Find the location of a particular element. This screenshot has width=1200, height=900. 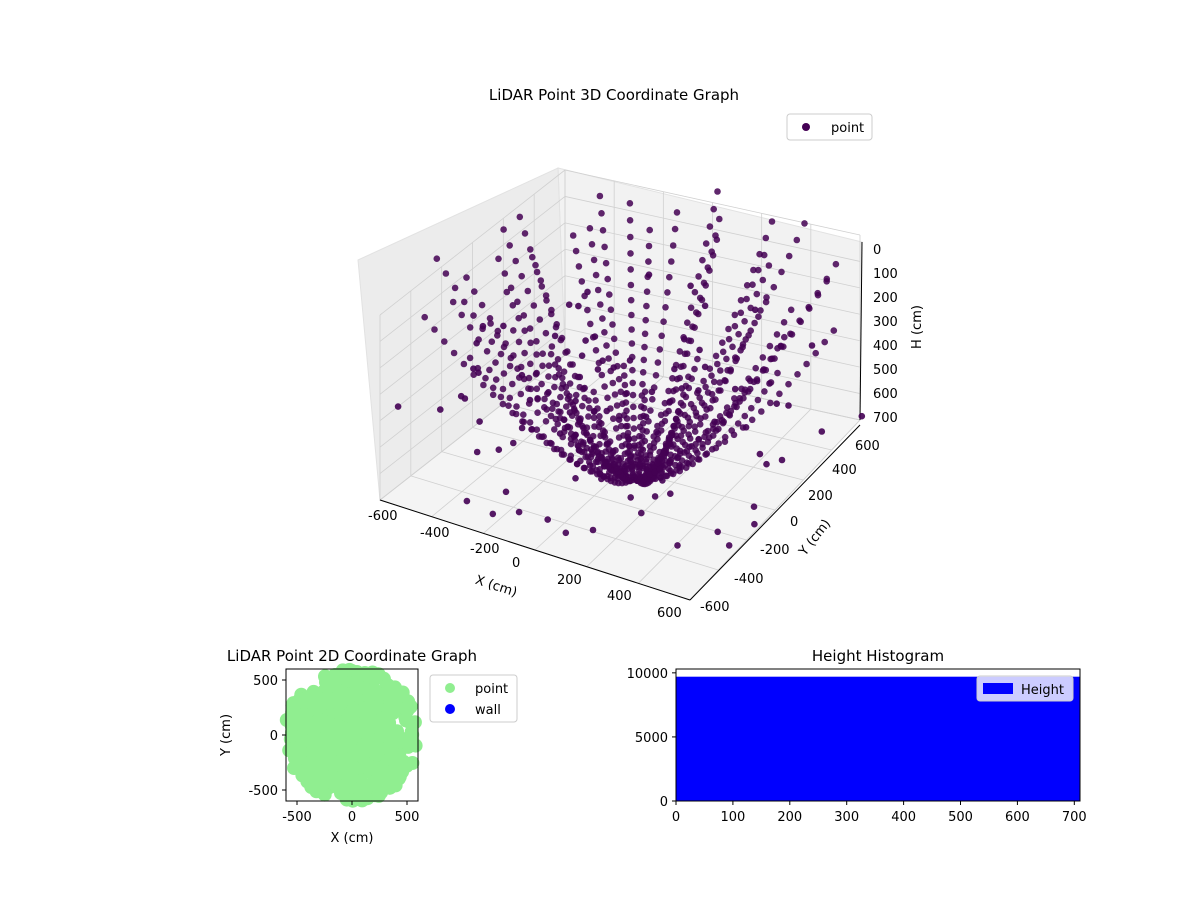

x-tick-label: 400 is located at coordinates (903, 817).